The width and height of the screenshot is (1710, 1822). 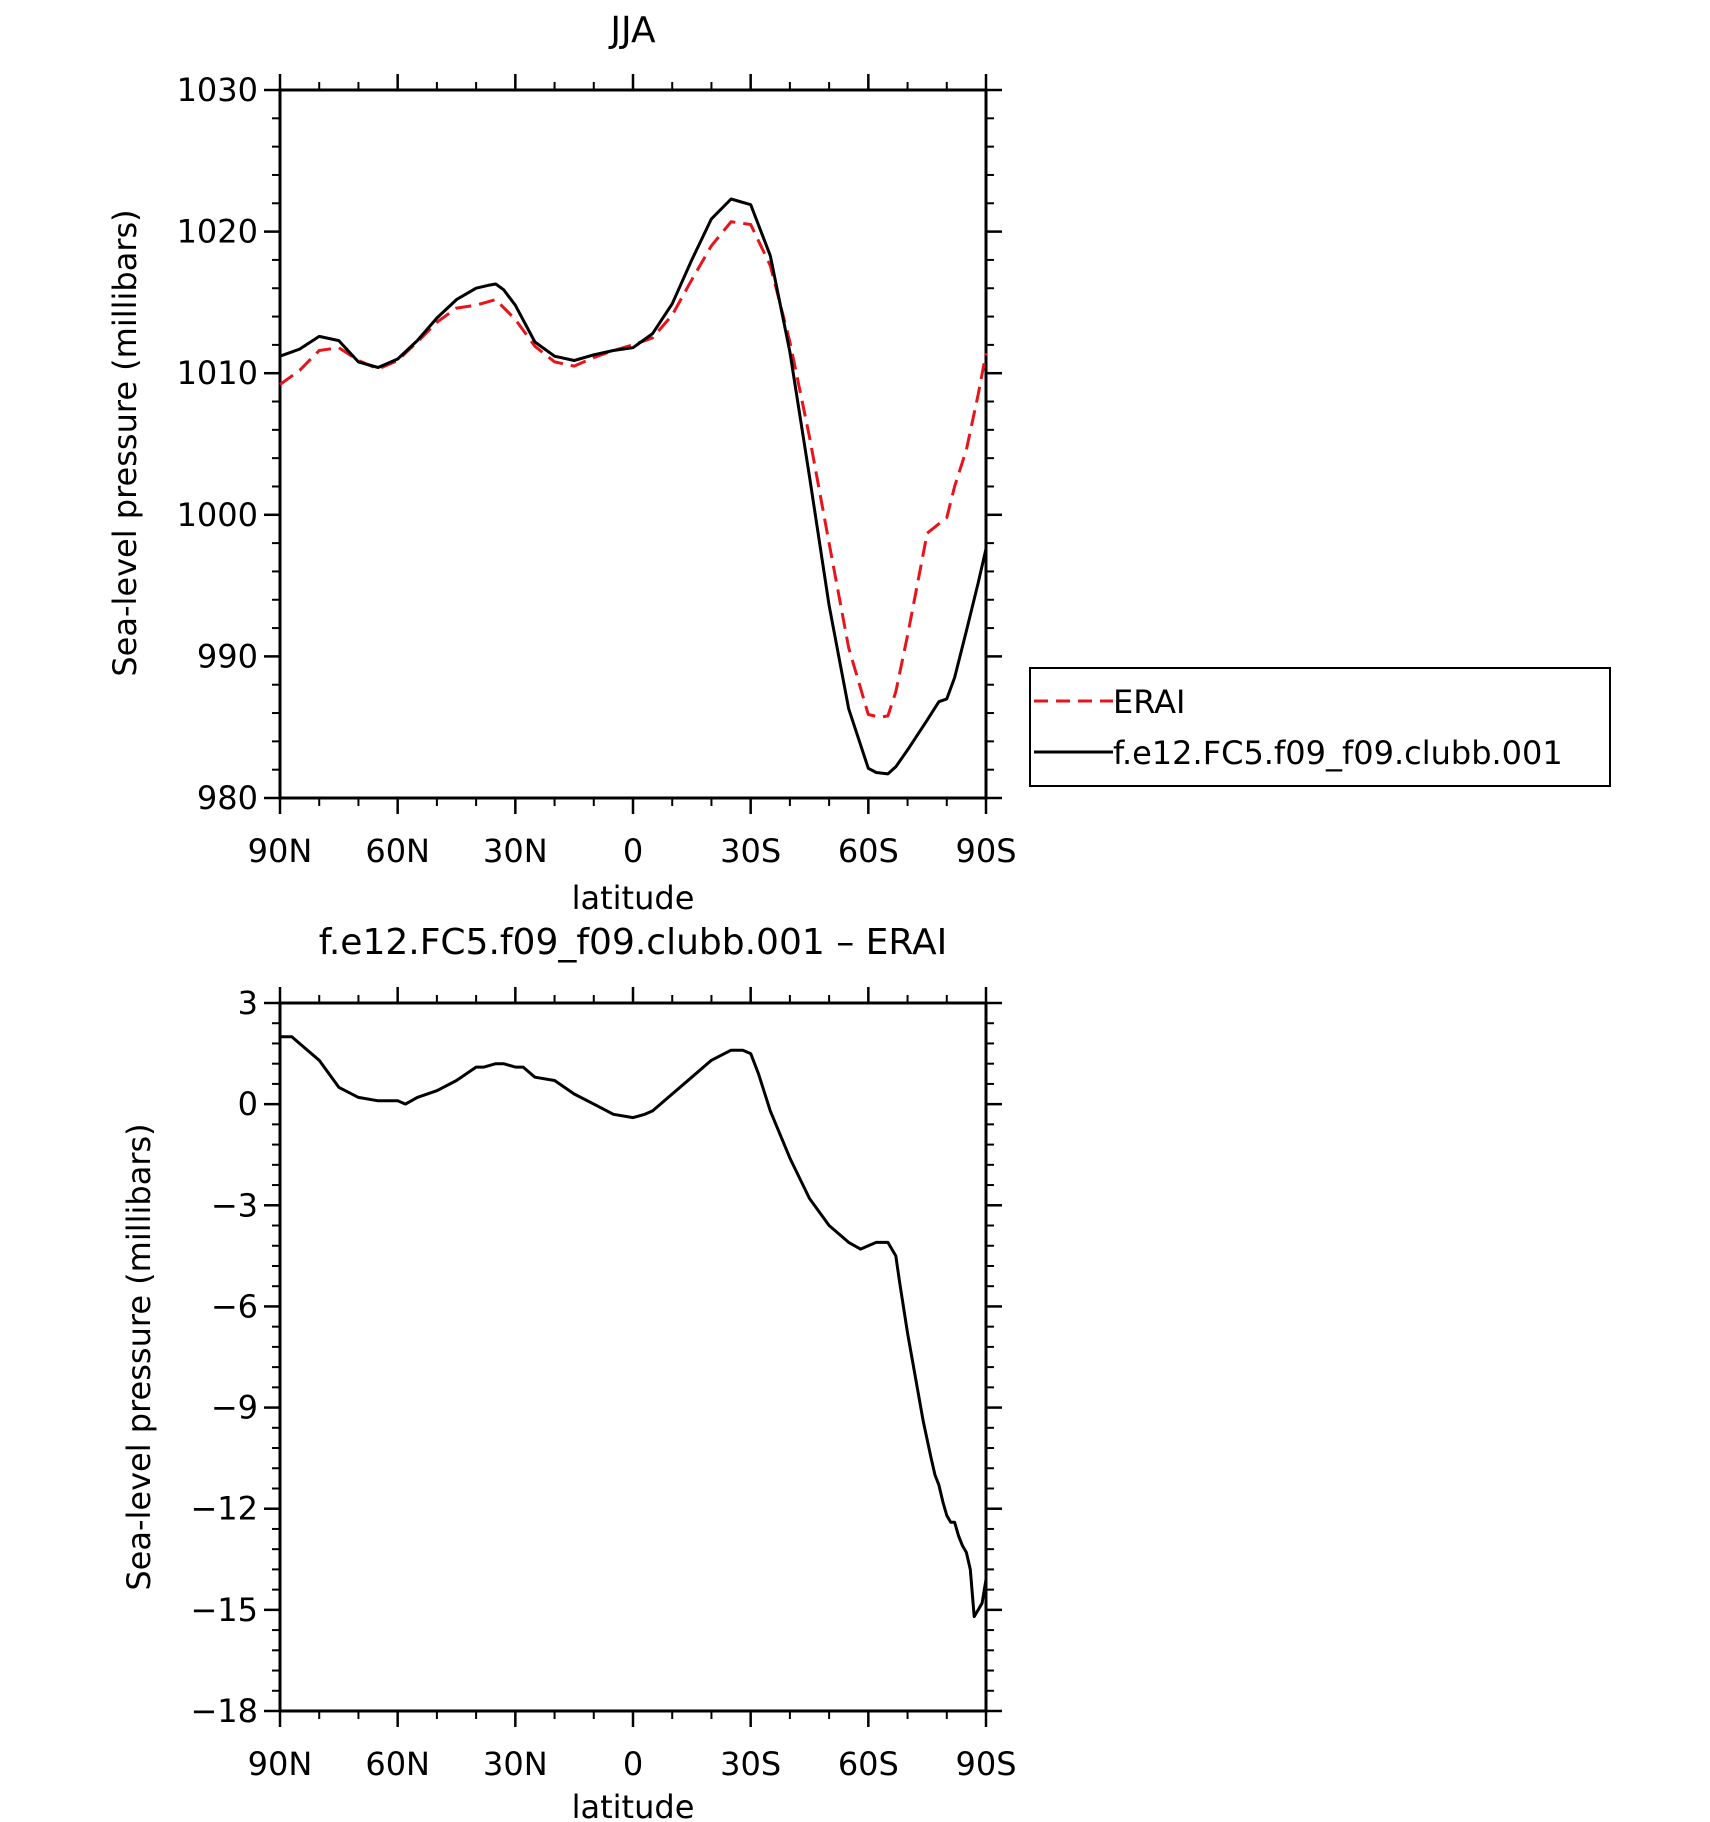 I want to click on y-tick-labels: 980 990 1000 1010 1020 1030, so click(x=217, y=444).